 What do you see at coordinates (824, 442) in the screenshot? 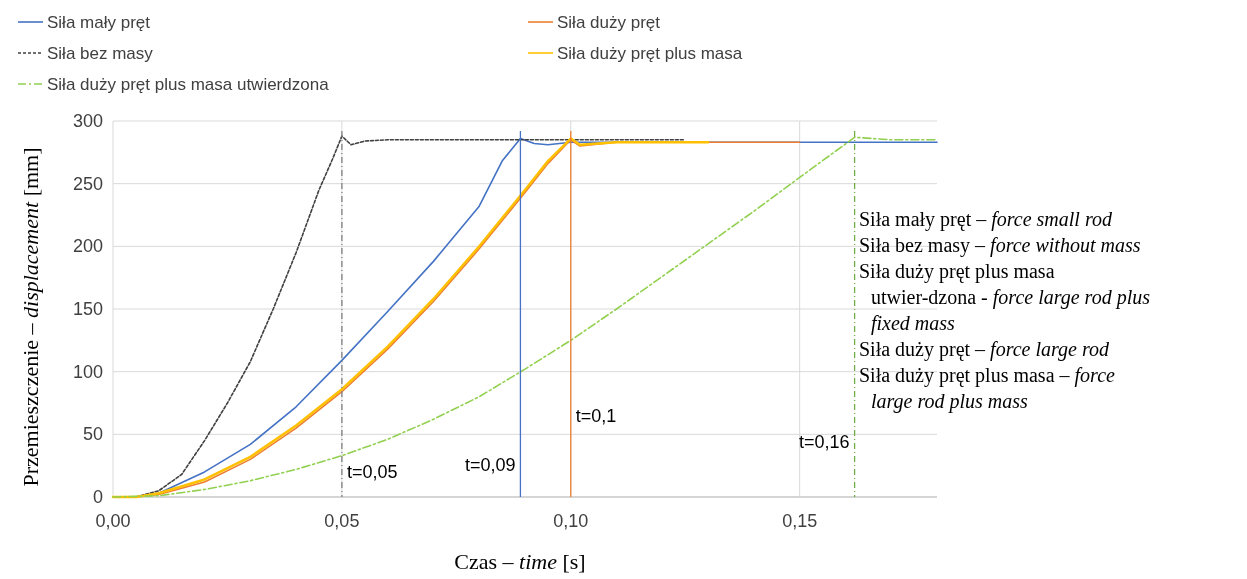
I see `ref-line-label: t=0,16` at bounding box center [824, 442].